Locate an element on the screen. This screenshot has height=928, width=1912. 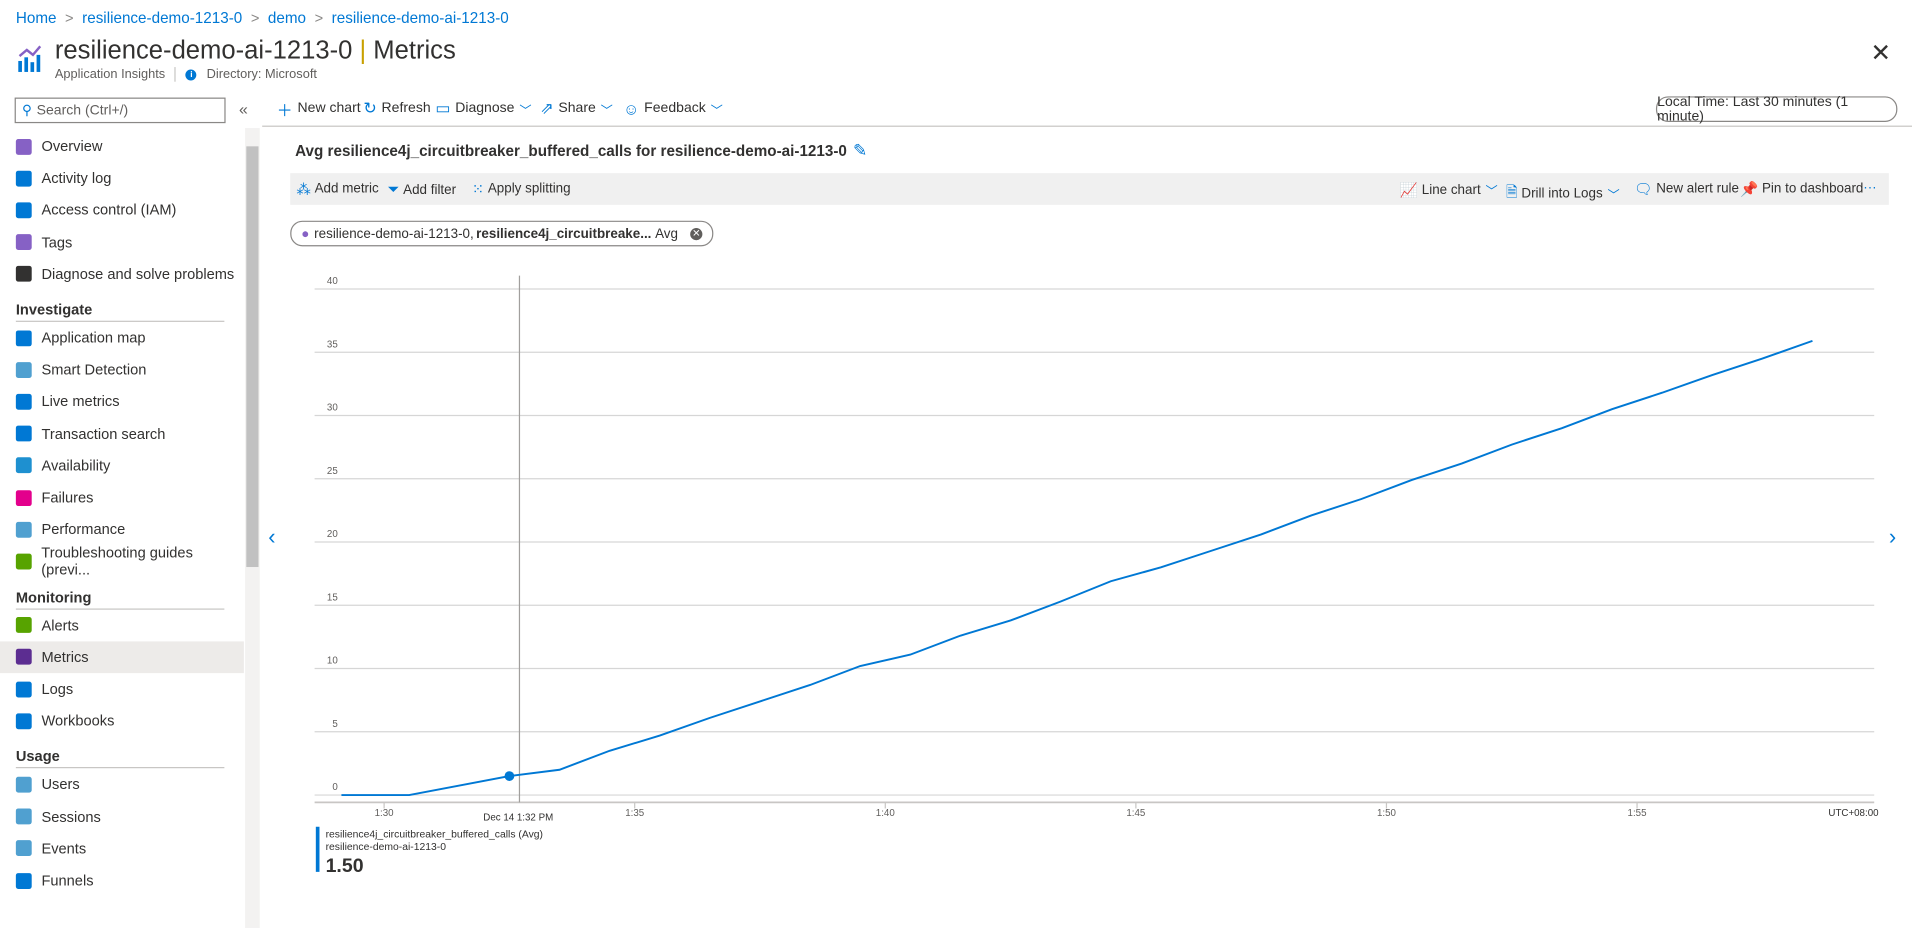
divider is located at coordinates (175, 74).